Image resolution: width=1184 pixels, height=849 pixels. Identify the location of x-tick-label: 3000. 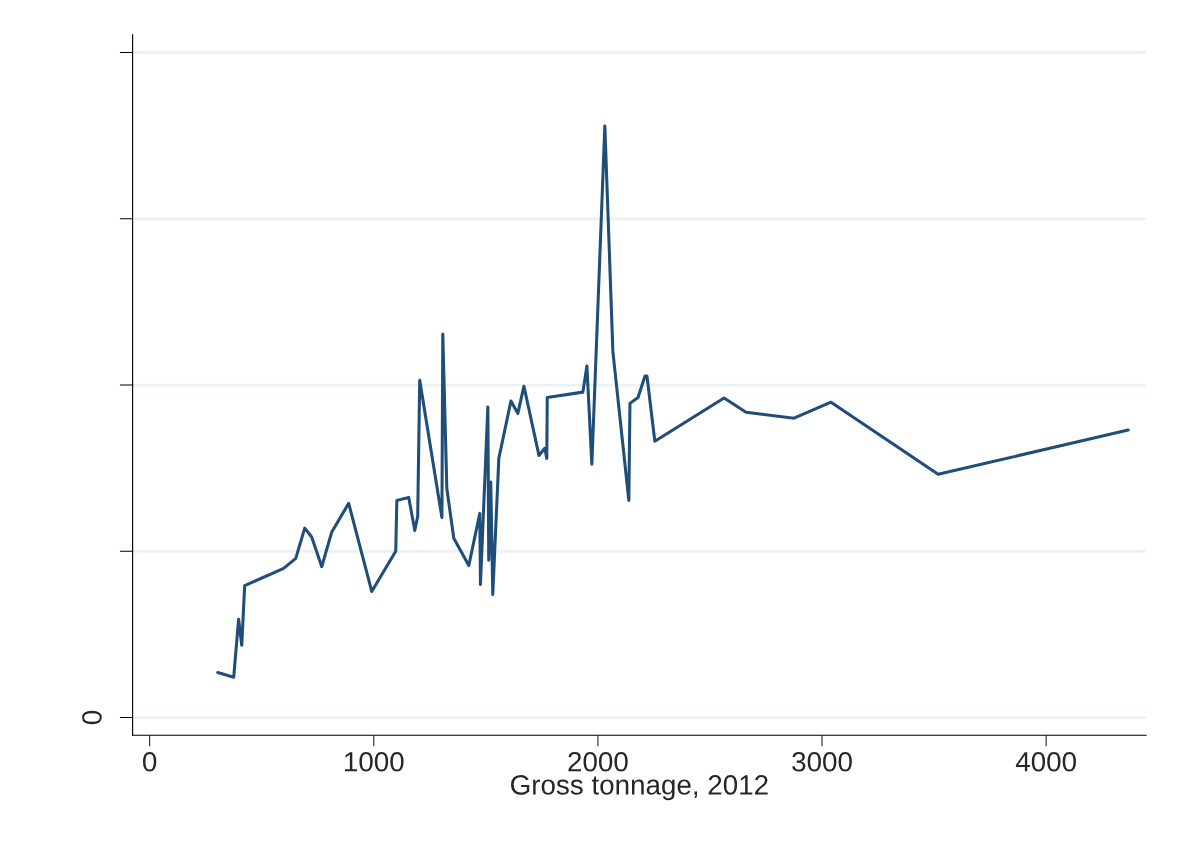
(822, 761).